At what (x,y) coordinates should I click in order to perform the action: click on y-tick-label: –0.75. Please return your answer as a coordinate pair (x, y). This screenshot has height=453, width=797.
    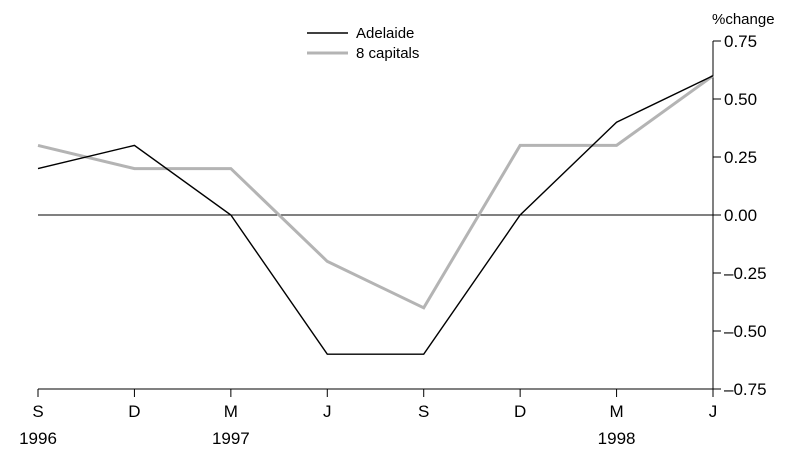
    Looking at the image, I should click on (745, 389).